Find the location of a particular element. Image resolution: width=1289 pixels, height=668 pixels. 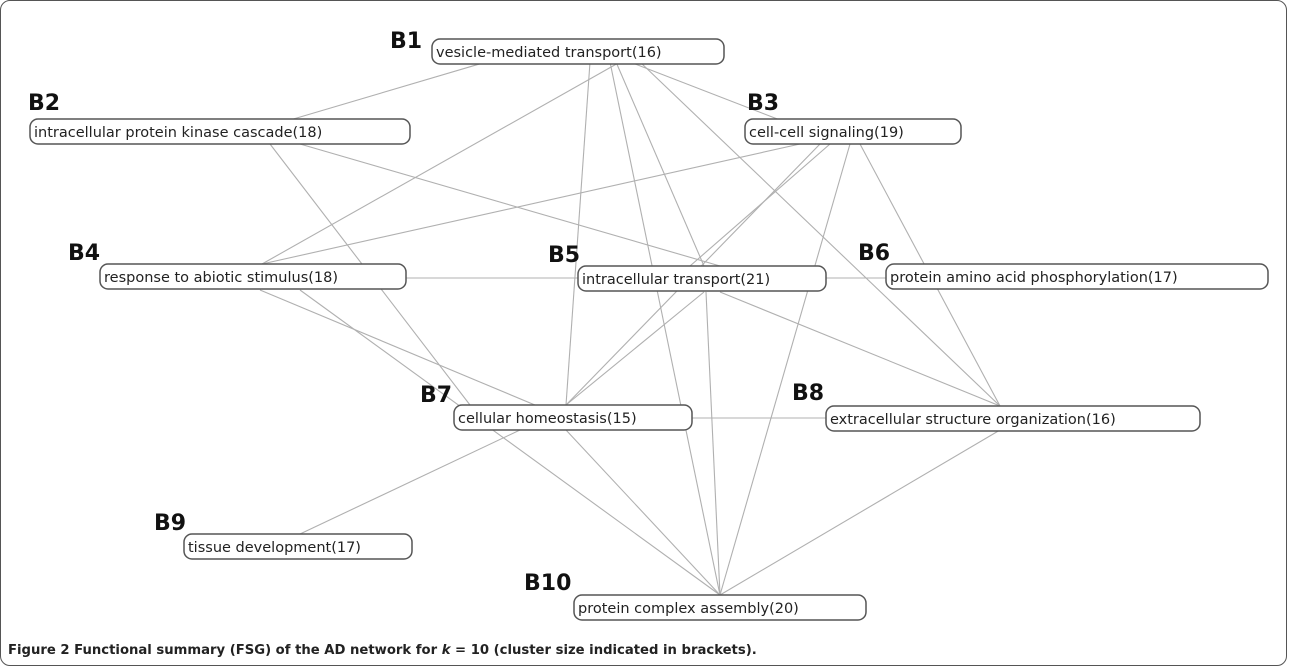

edge-b7-b9 is located at coordinates (410, 482).